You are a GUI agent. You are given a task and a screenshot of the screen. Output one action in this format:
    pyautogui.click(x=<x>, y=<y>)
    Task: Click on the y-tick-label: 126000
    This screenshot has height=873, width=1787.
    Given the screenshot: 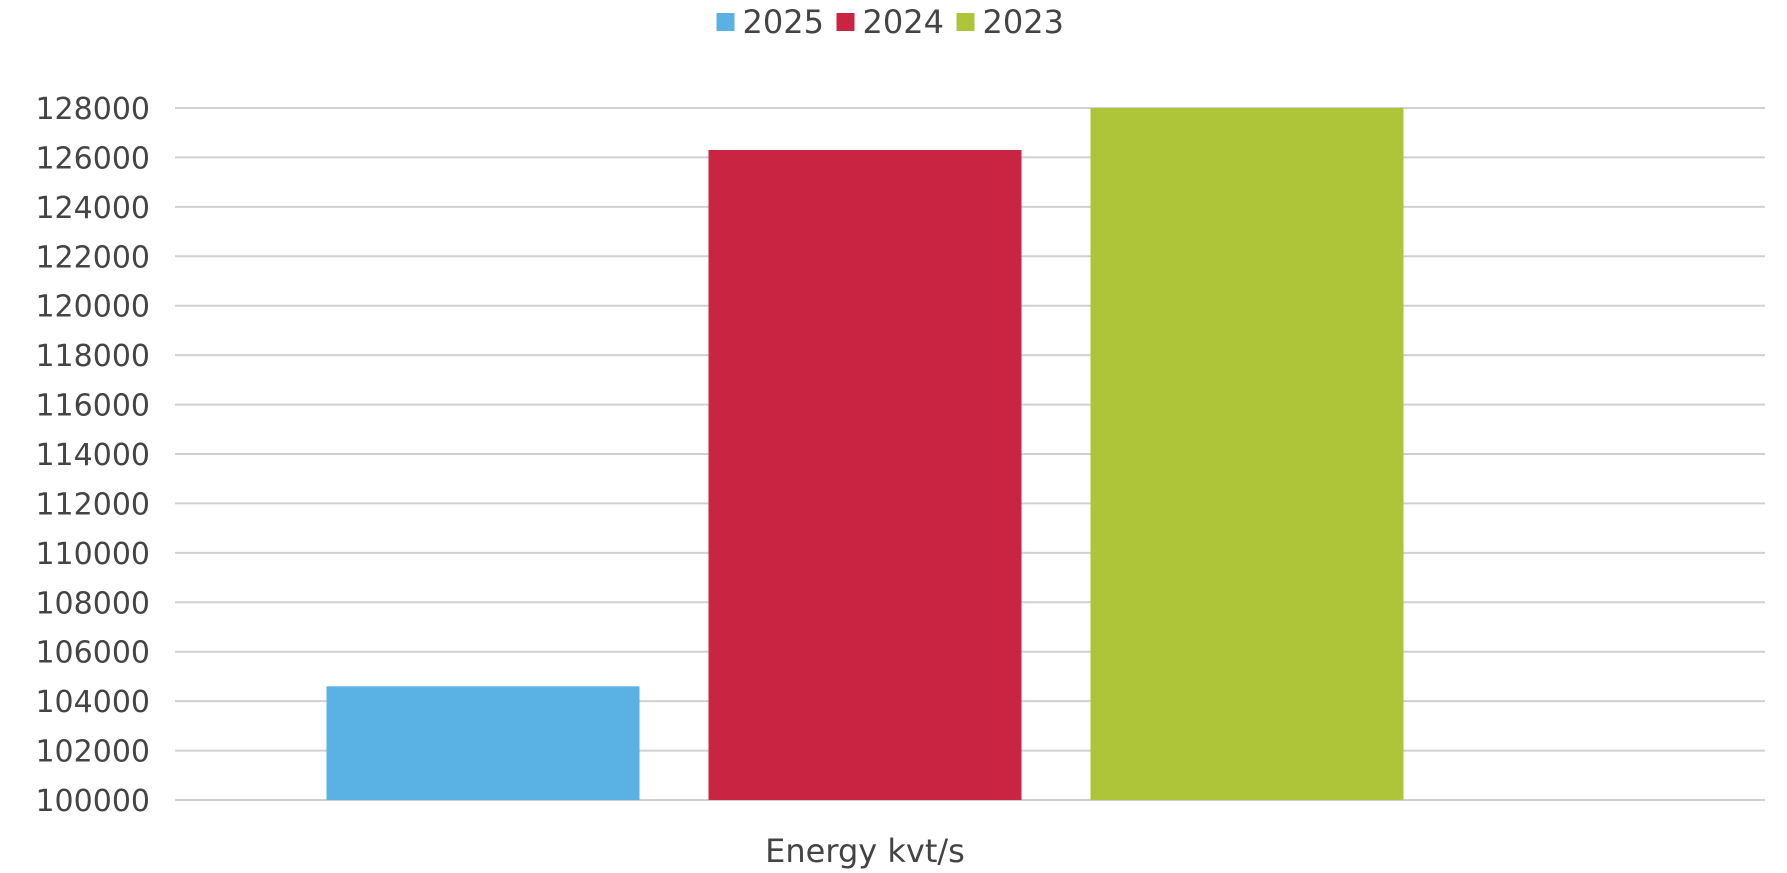 What is the action you would take?
    pyautogui.click(x=92, y=158)
    